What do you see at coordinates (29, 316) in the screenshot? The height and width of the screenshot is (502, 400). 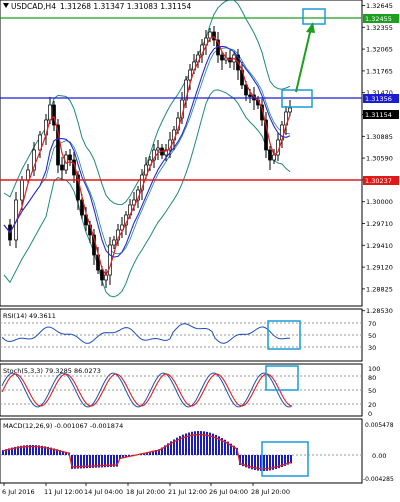 I see `rsi-label: RSI(14) 49.3611` at bounding box center [29, 316].